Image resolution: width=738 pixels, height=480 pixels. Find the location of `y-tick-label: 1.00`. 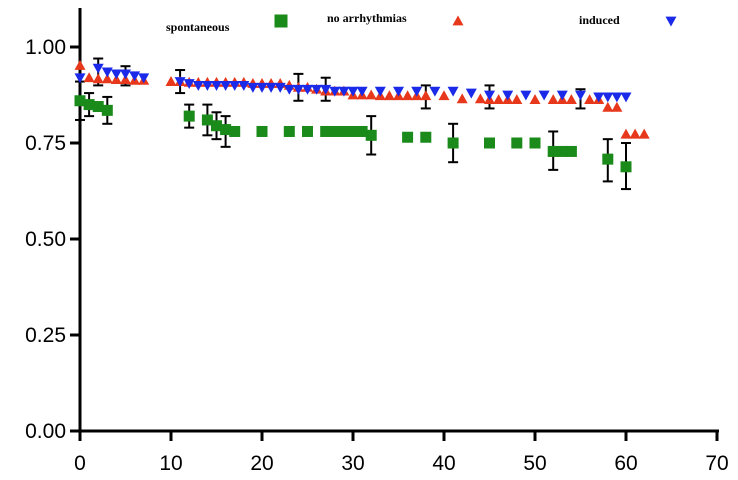

y-tick-label: 1.00 is located at coordinates (45, 47).